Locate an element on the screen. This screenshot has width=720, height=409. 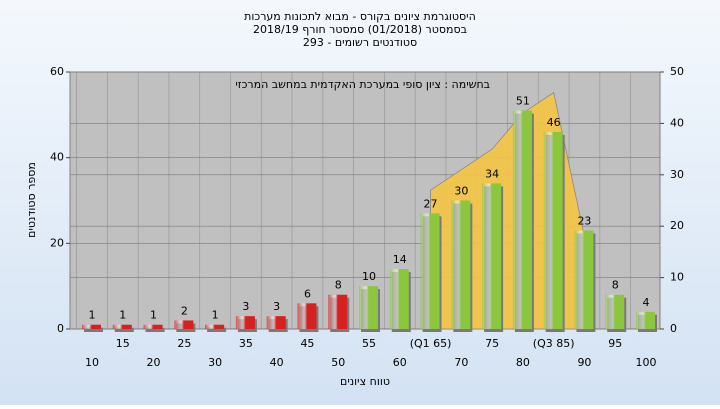
value-label: 23 is located at coordinates (584, 220).